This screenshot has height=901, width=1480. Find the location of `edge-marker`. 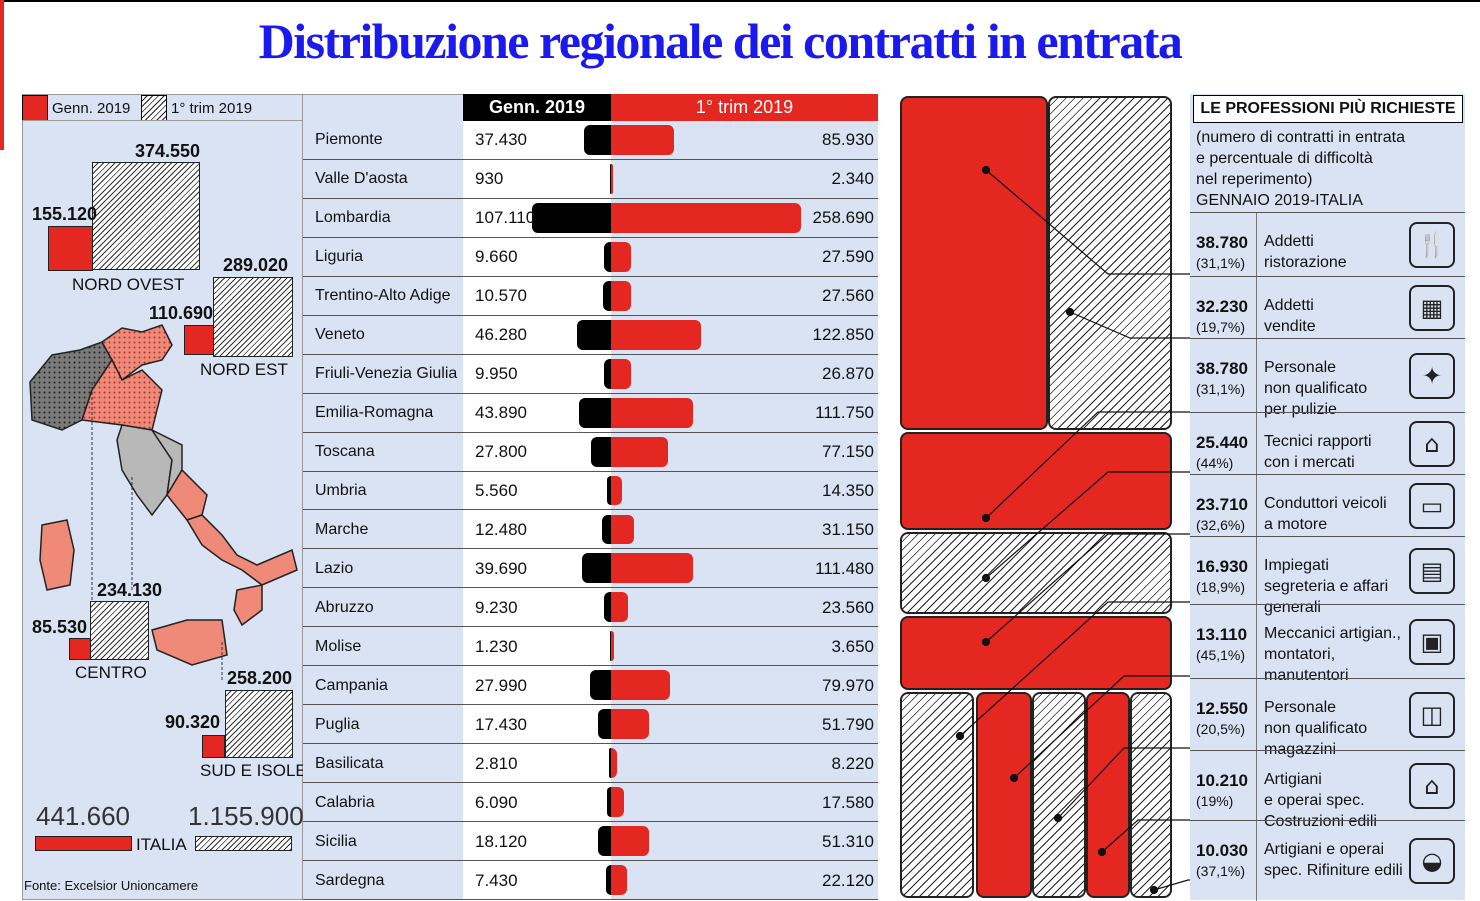

edge-marker is located at coordinates (2, 75).